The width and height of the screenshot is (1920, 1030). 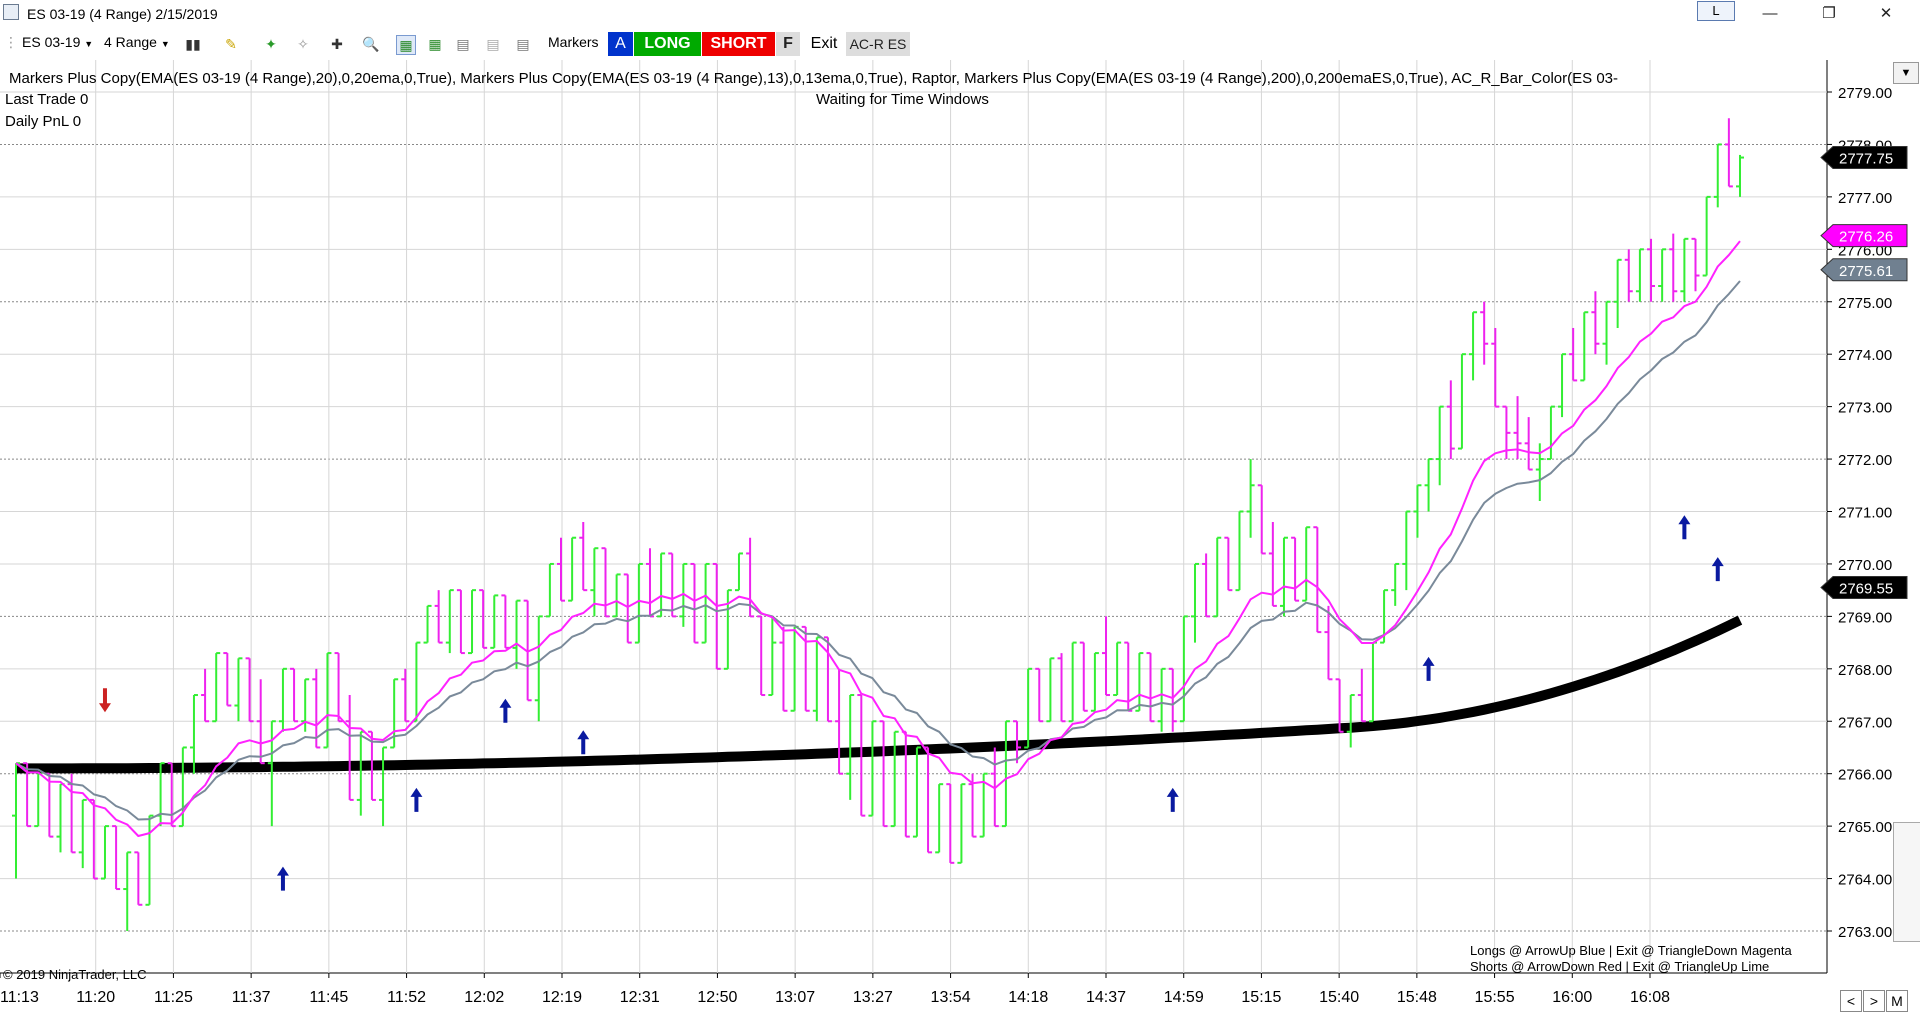 I want to click on indicators-icon: ▦, so click(x=406, y=45).